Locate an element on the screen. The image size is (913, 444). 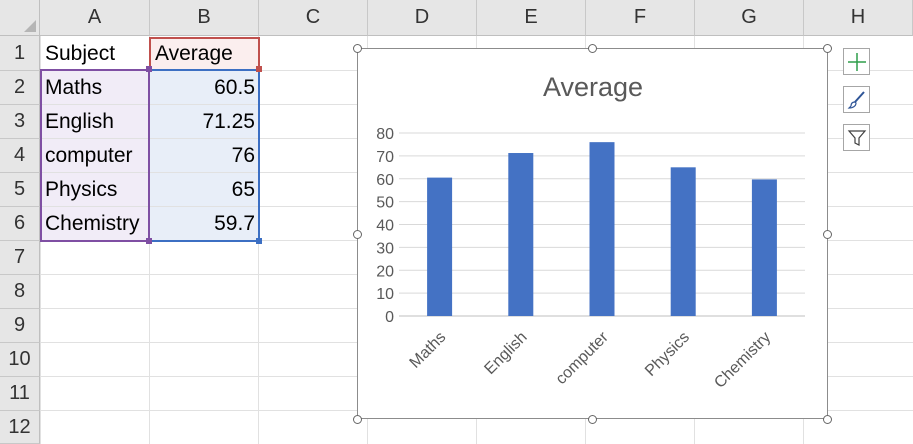
y-tick-label: 0 is located at coordinates (389, 317).